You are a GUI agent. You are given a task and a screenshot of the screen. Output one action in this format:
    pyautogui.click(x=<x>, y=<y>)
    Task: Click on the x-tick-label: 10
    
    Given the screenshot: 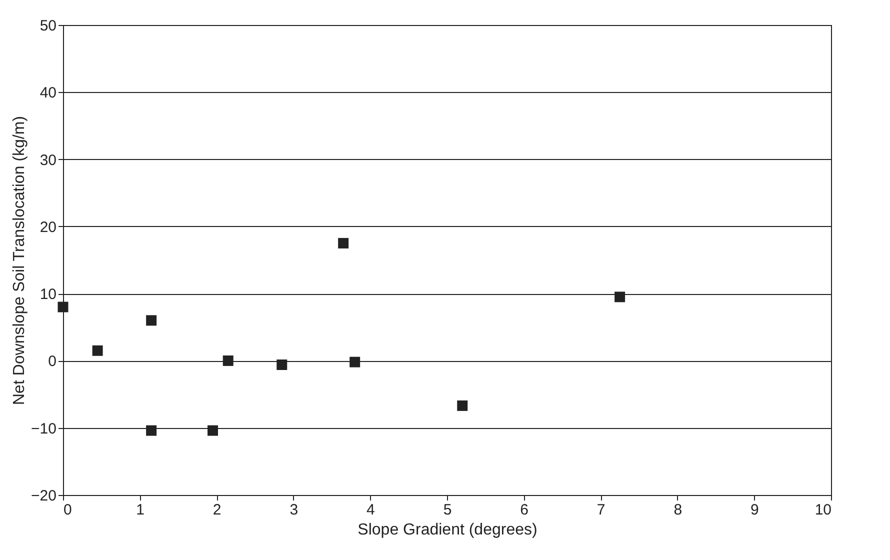 What is the action you would take?
    pyautogui.click(x=823, y=510)
    